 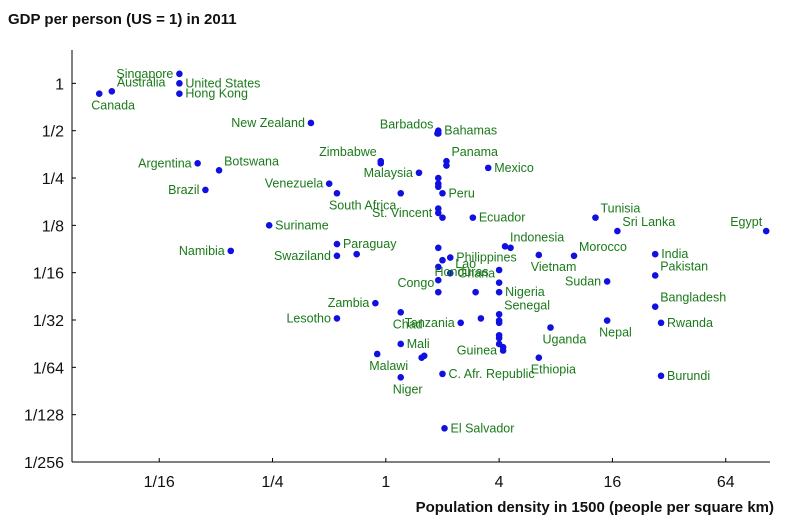 I want to click on point-label: C. Afr. Republic, so click(x=491, y=374).